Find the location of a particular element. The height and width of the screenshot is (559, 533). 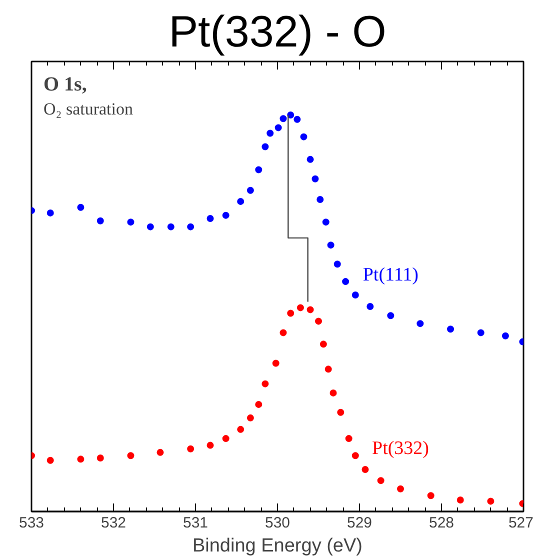

x-tick-label: 527 is located at coordinates (520, 523).